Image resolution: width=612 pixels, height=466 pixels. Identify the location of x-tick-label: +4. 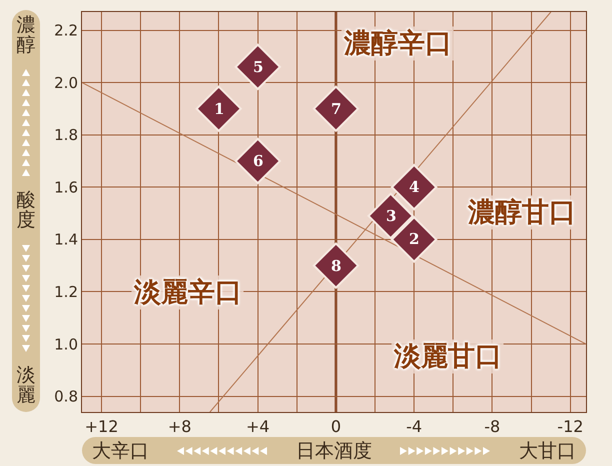
(258, 426).